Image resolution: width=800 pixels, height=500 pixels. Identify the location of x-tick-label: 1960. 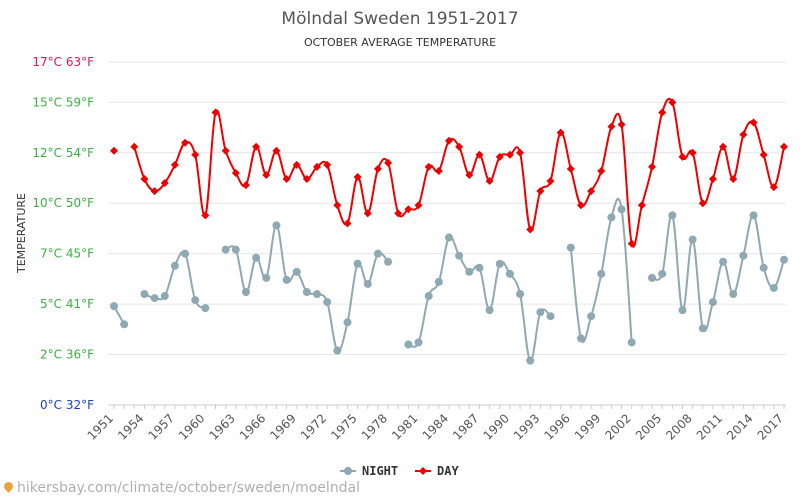
(191, 426).